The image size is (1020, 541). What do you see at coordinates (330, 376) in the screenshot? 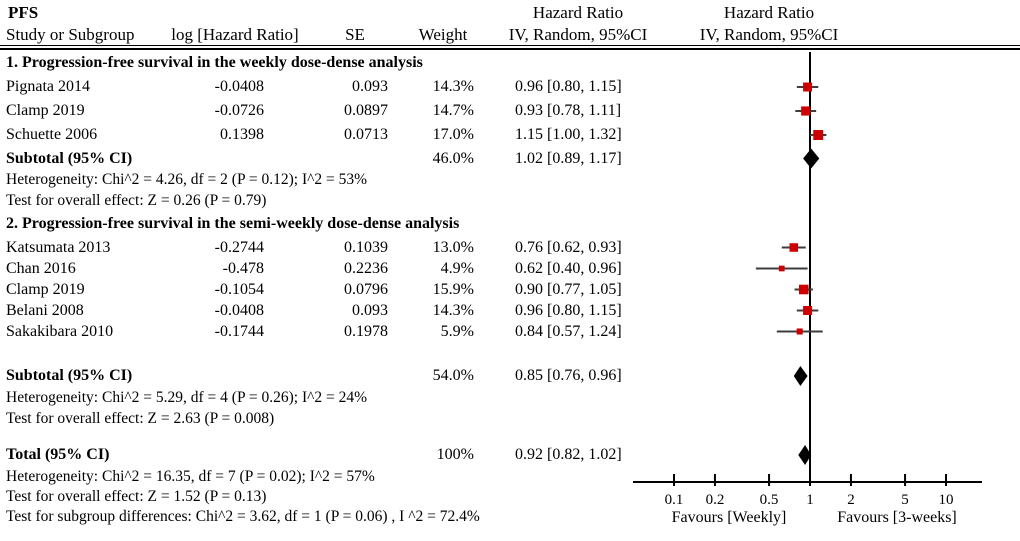
I see `subtotal-row: Subtotal (95% CI) 54.0% 0.85 [0.76, 0.96]` at bounding box center [330, 376].